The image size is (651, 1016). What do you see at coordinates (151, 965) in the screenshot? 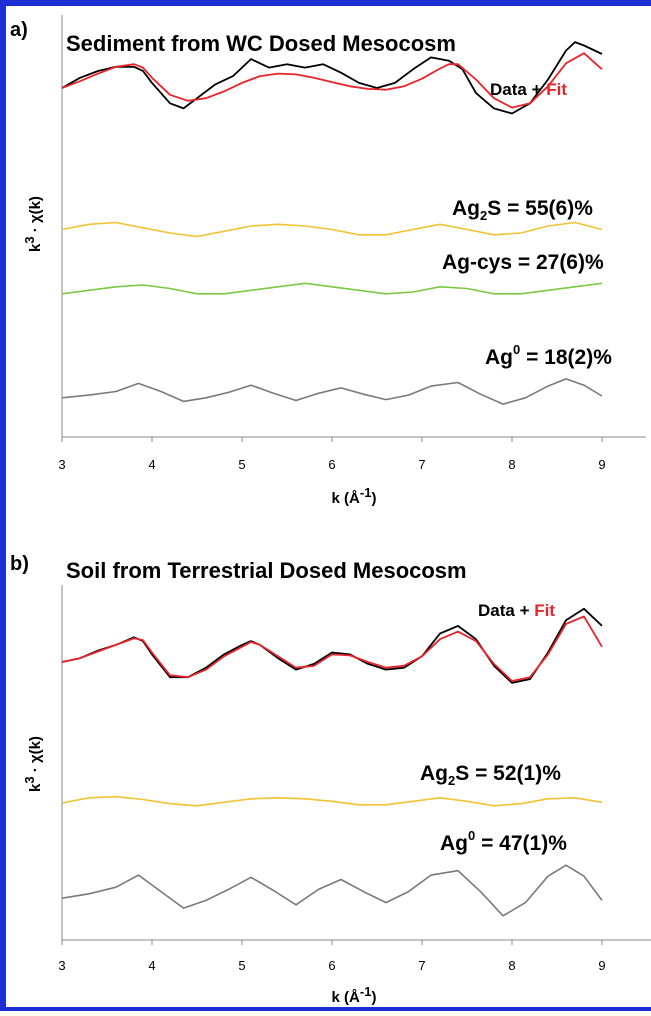
I see `panel-b-x-tick-label: 4` at bounding box center [151, 965].